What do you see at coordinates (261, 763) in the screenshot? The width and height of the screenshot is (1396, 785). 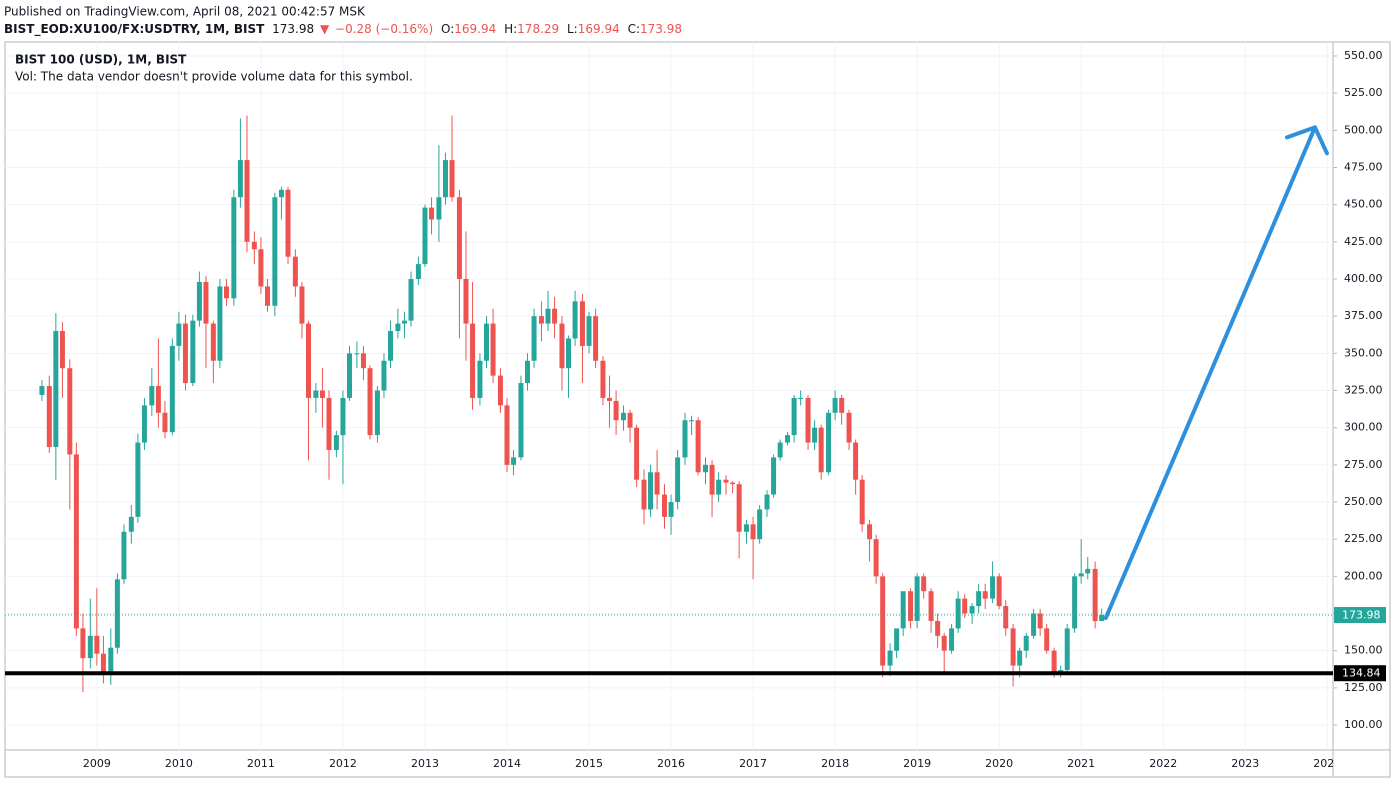 I see `x-tick-label: 2011` at bounding box center [261, 763].